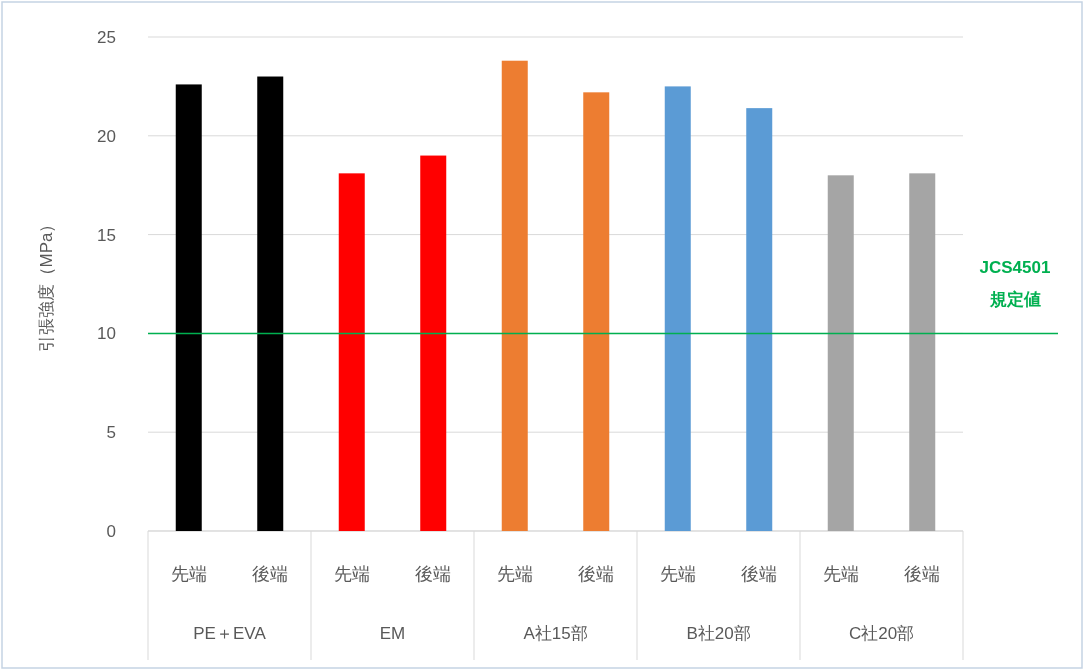 This screenshot has width=1084, height=670. What do you see at coordinates (881, 633) in the screenshot?
I see `text: C社20部` at bounding box center [881, 633].